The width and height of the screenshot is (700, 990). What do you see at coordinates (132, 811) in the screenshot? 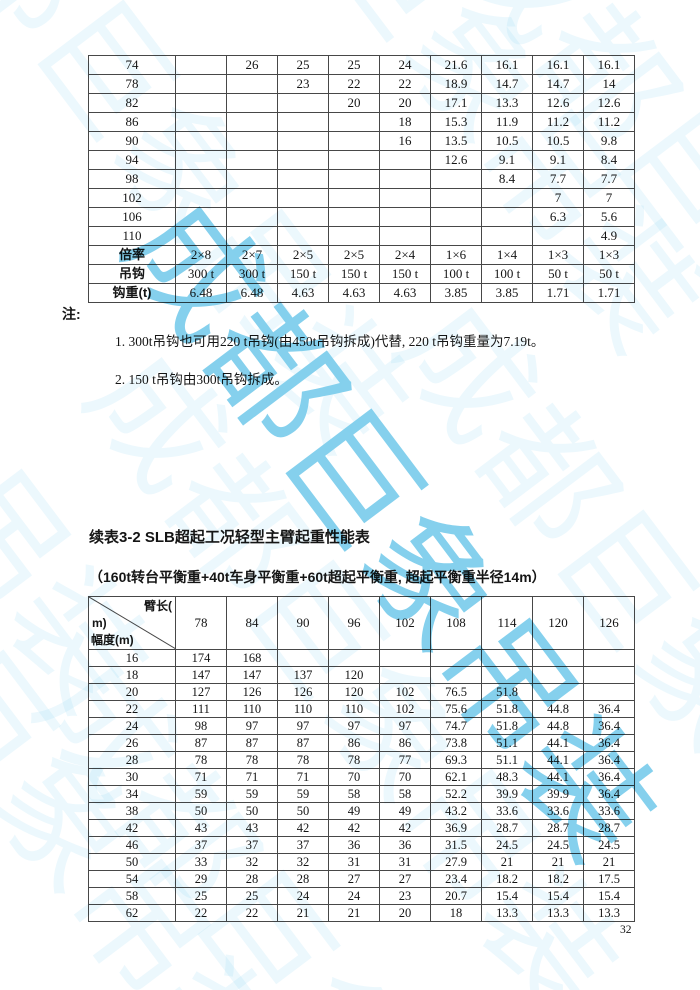
I see `row-label: 38` at bounding box center [132, 811].